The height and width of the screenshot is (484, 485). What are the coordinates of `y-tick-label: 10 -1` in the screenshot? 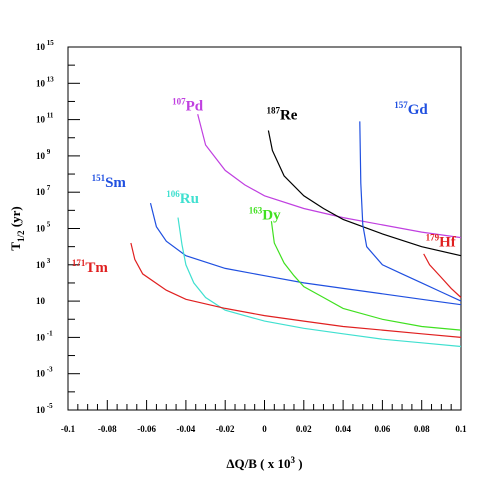 It's located at (44, 335).